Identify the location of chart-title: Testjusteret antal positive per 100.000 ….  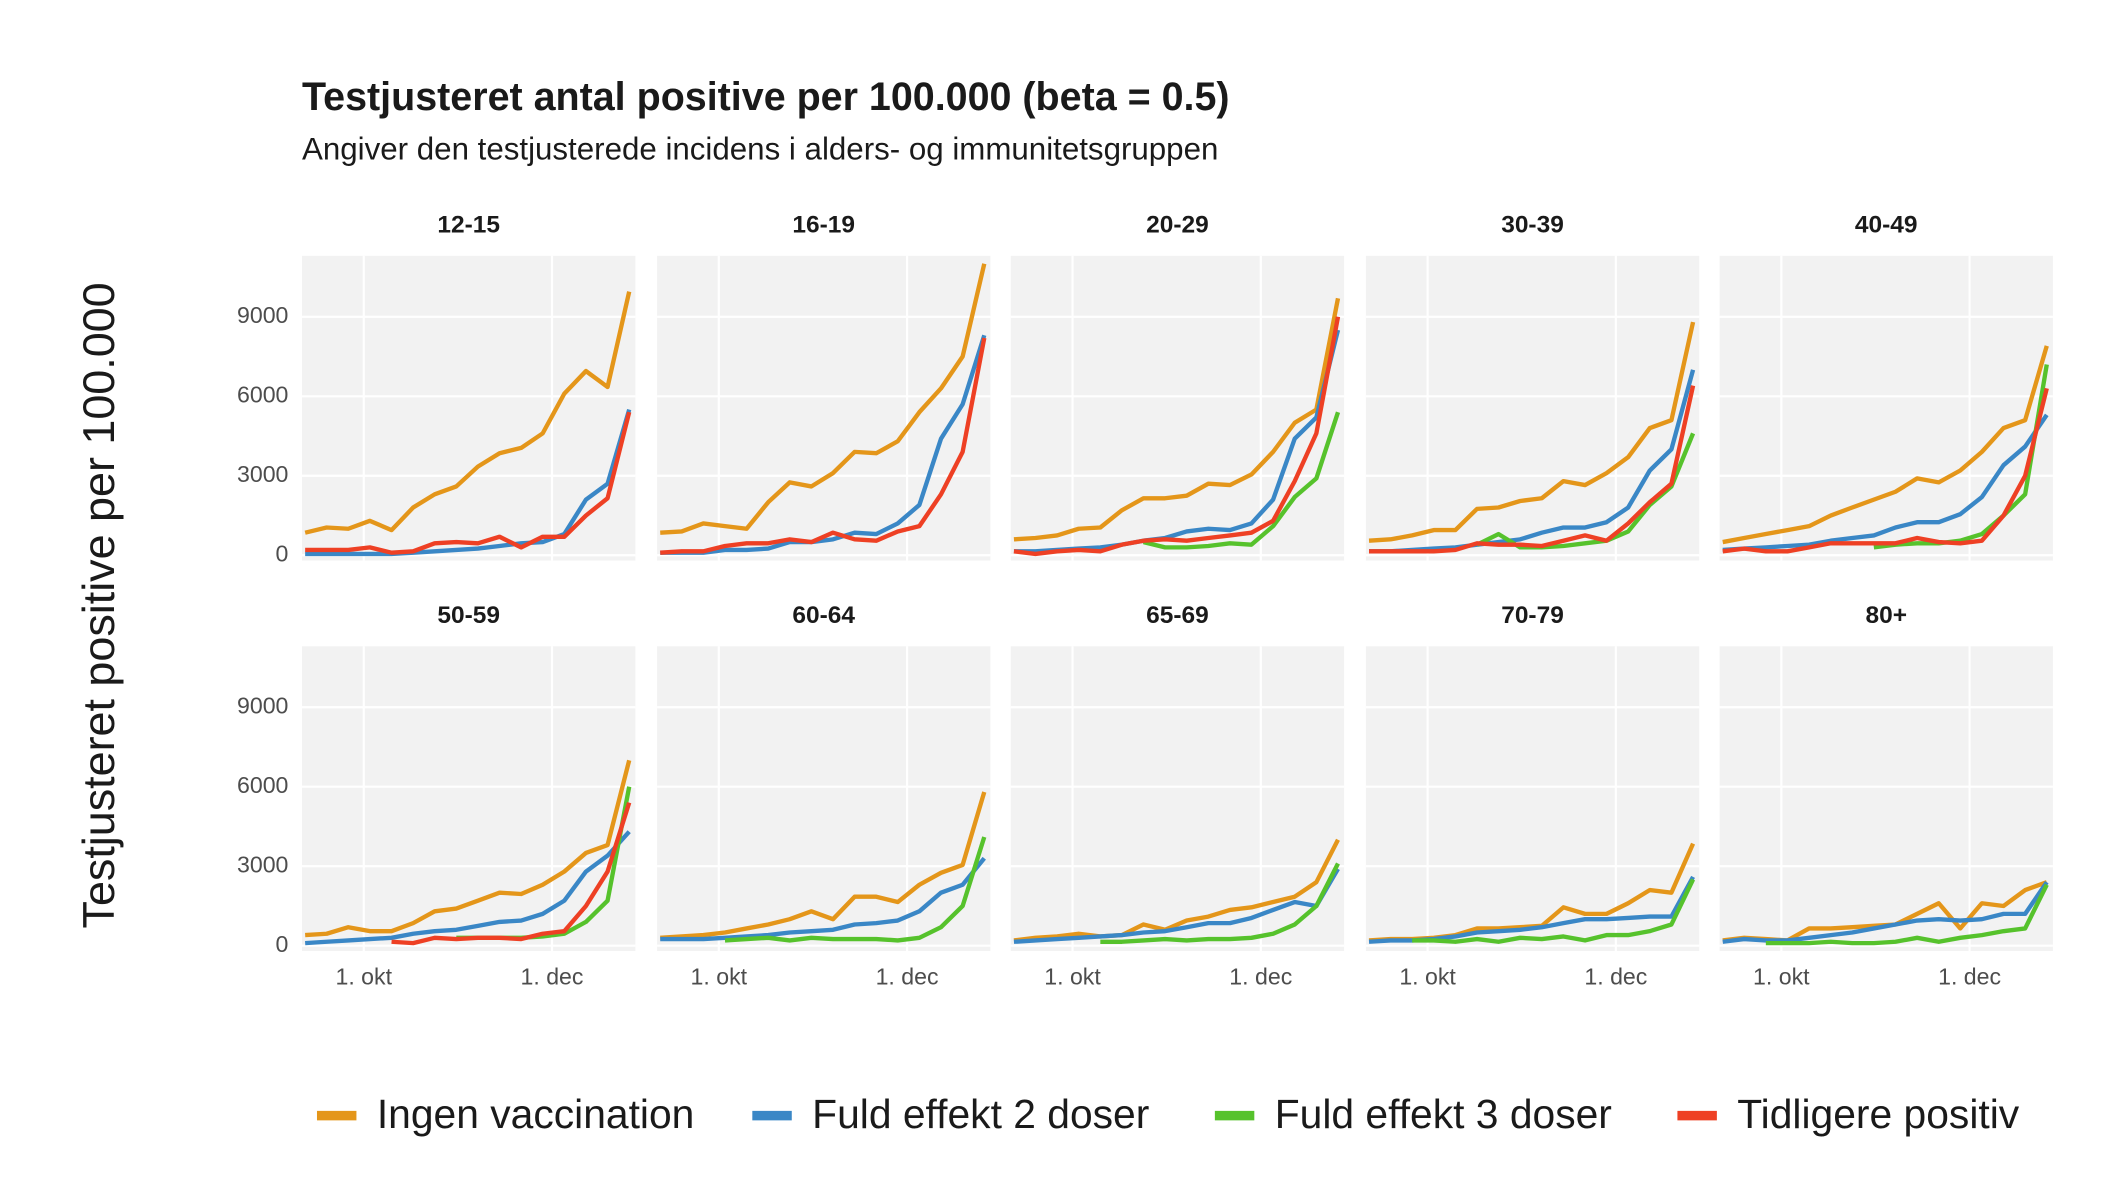
(766, 97).